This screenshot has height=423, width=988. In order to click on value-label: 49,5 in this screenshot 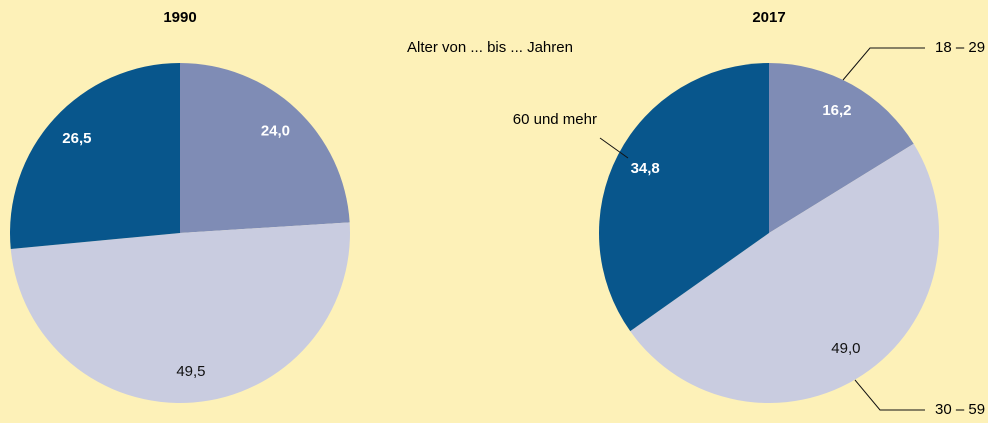, I will do `click(190, 371)`.